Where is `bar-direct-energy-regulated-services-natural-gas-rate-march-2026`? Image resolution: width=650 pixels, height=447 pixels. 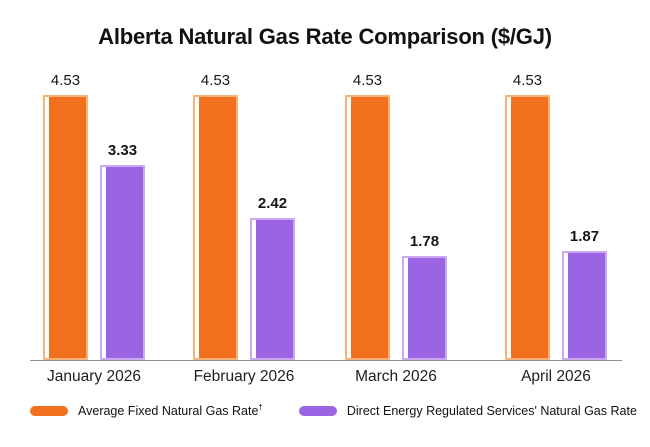 bar-direct-energy-regulated-services-natural-gas-rate-march-2026 is located at coordinates (424, 307).